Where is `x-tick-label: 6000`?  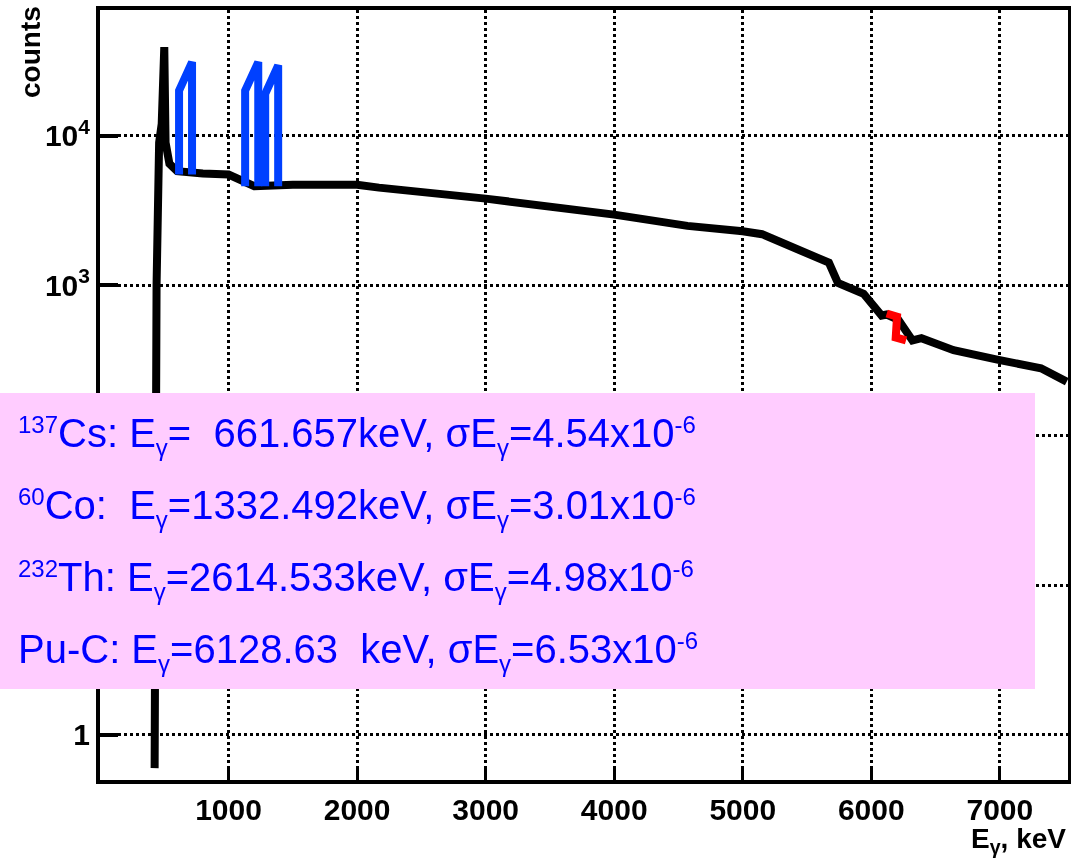
x-tick-label: 6000 is located at coordinates (871, 809).